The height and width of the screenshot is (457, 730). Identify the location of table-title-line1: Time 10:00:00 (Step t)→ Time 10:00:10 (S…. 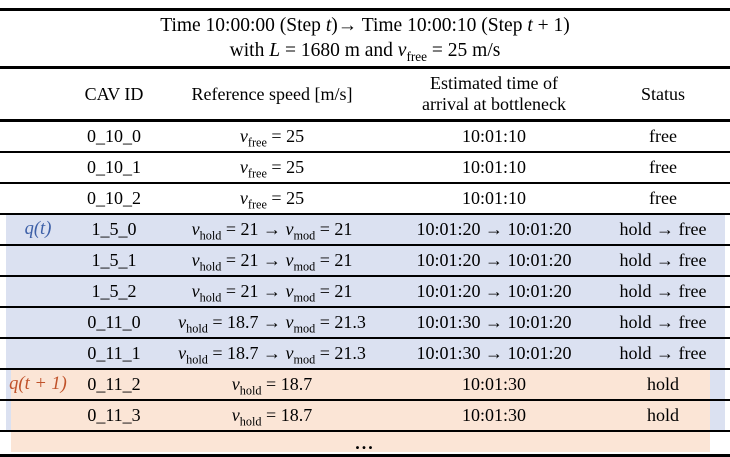
(365, 25).